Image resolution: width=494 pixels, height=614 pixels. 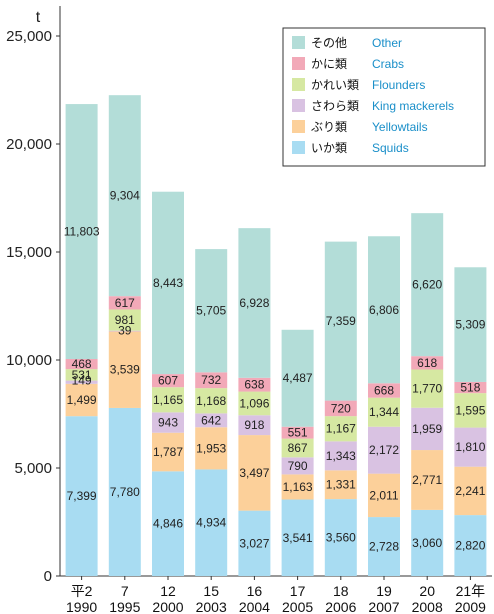 I want to click on y-unit-label: t, so click(x=38, y=17).